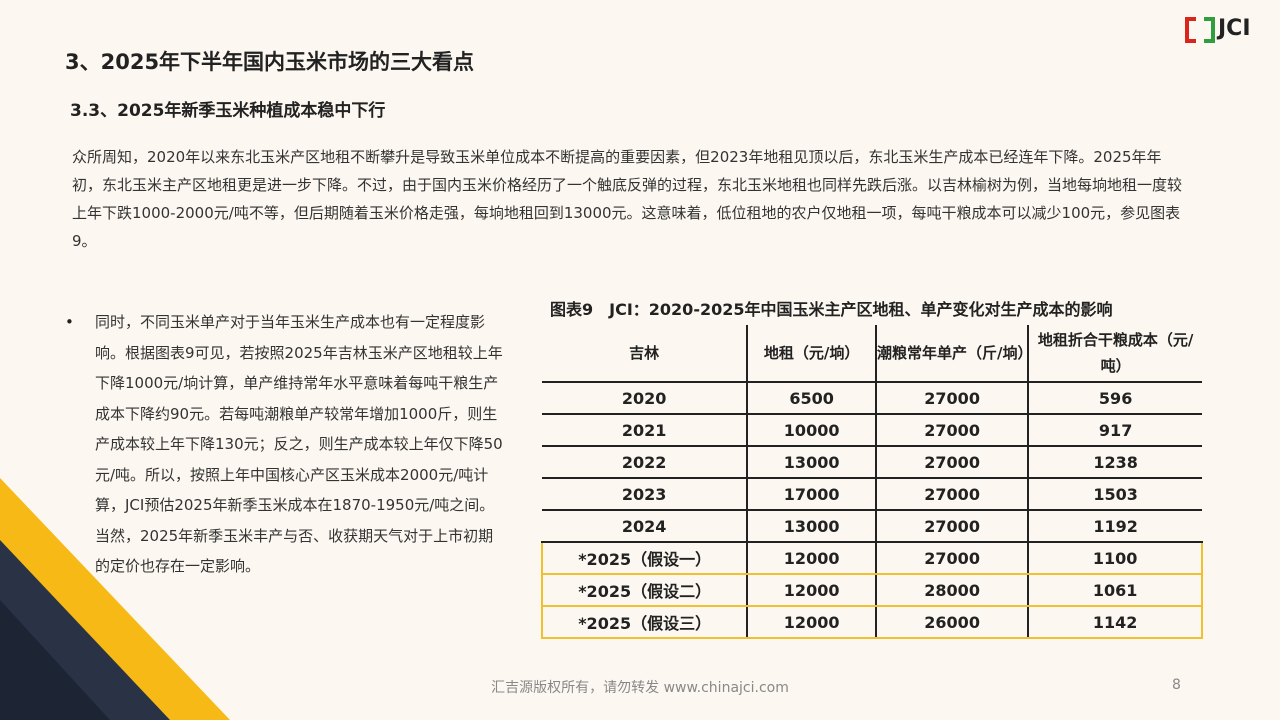 Image resolution: width=1280 pixels, height=720 pixels. What do you see at coordinates (1115, 622) in the screenshot?
I see `table-cell: 1142` at bounding box center [1115, 622].